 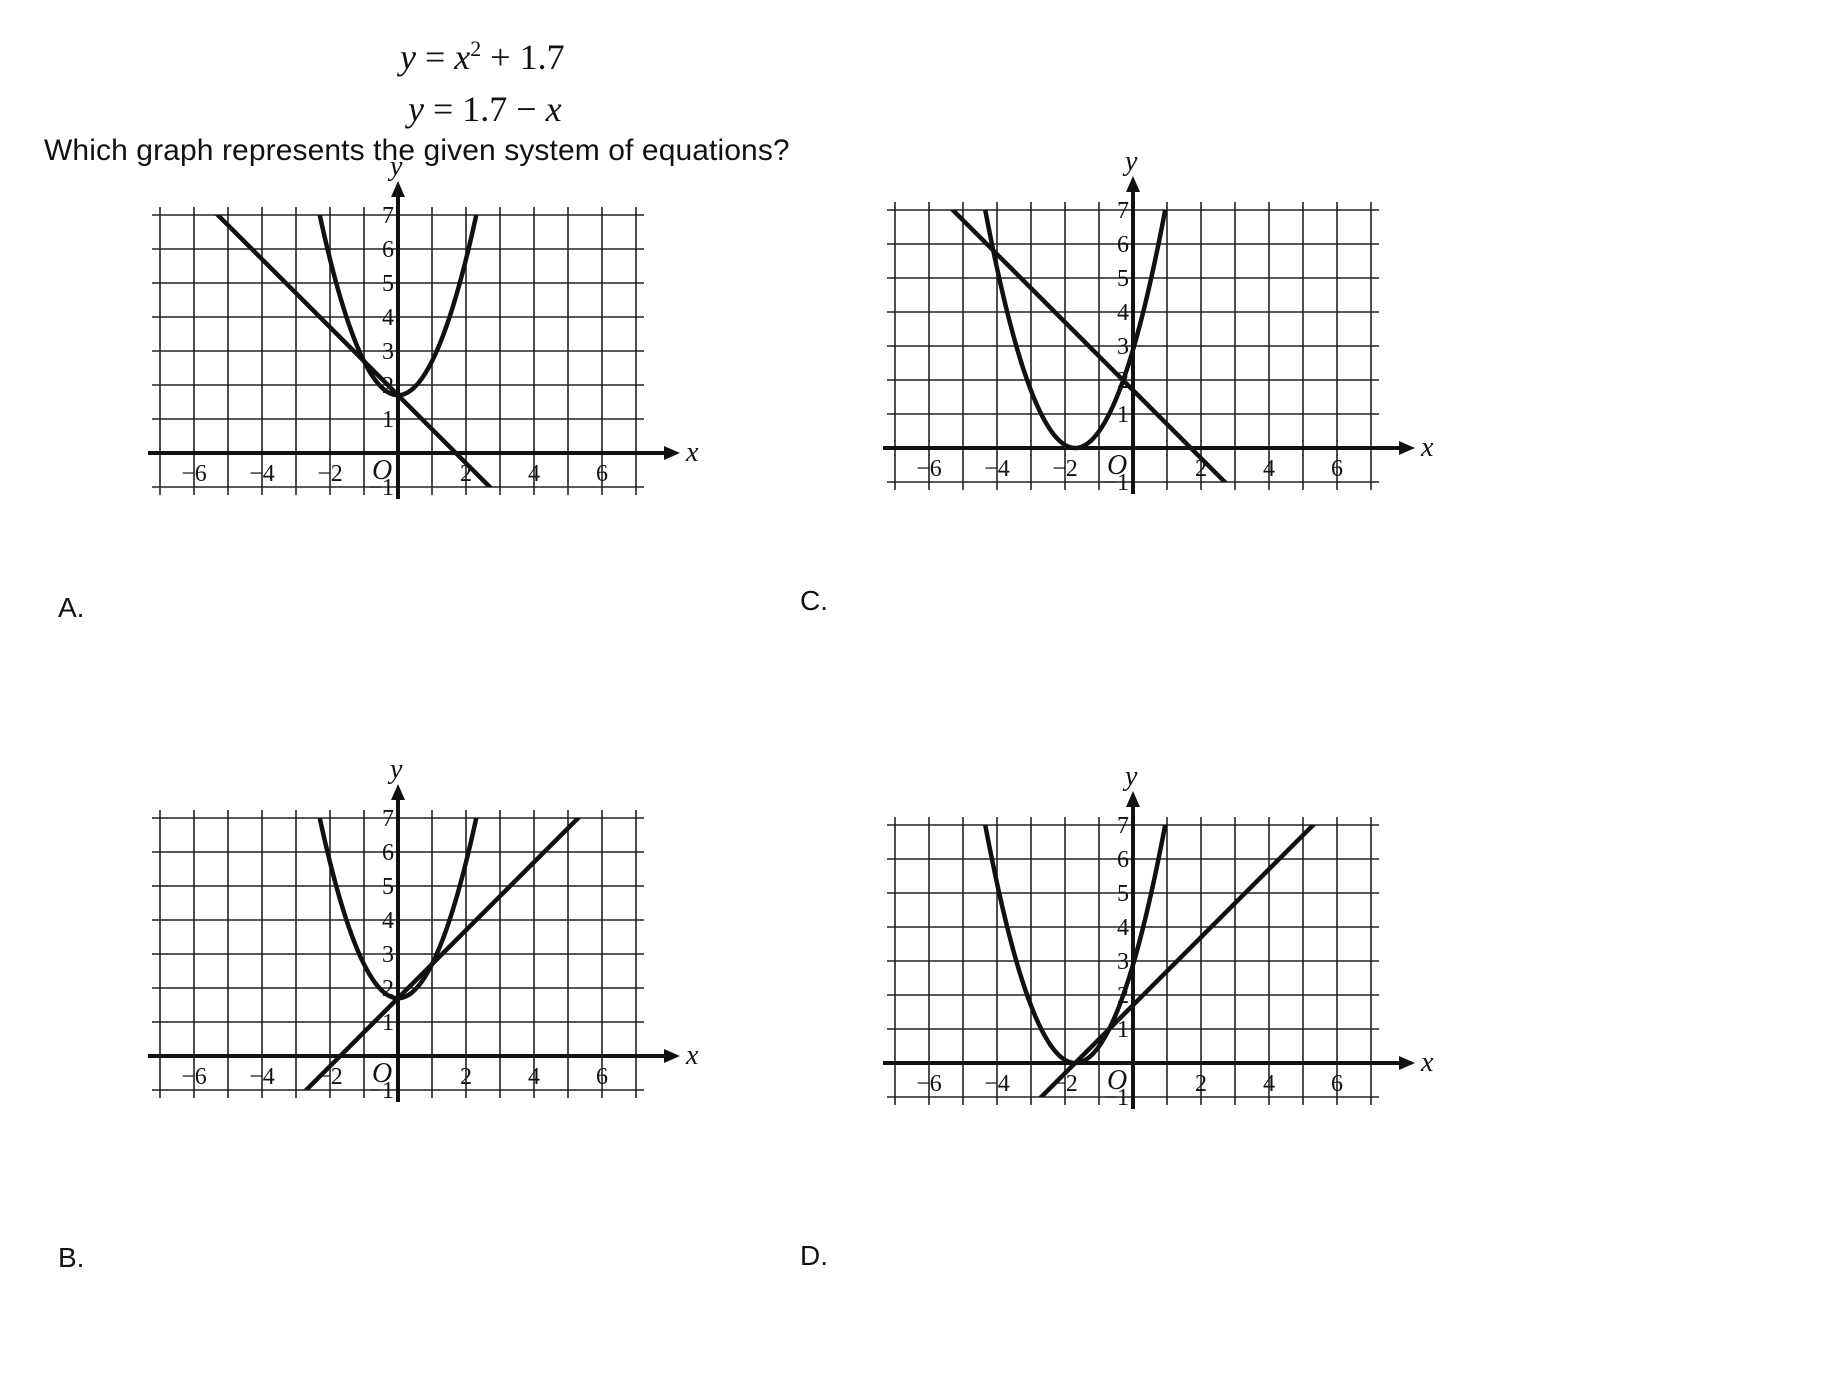 I want to click on eq2-mid: = 1.7 −, so click(x=484, y=109).